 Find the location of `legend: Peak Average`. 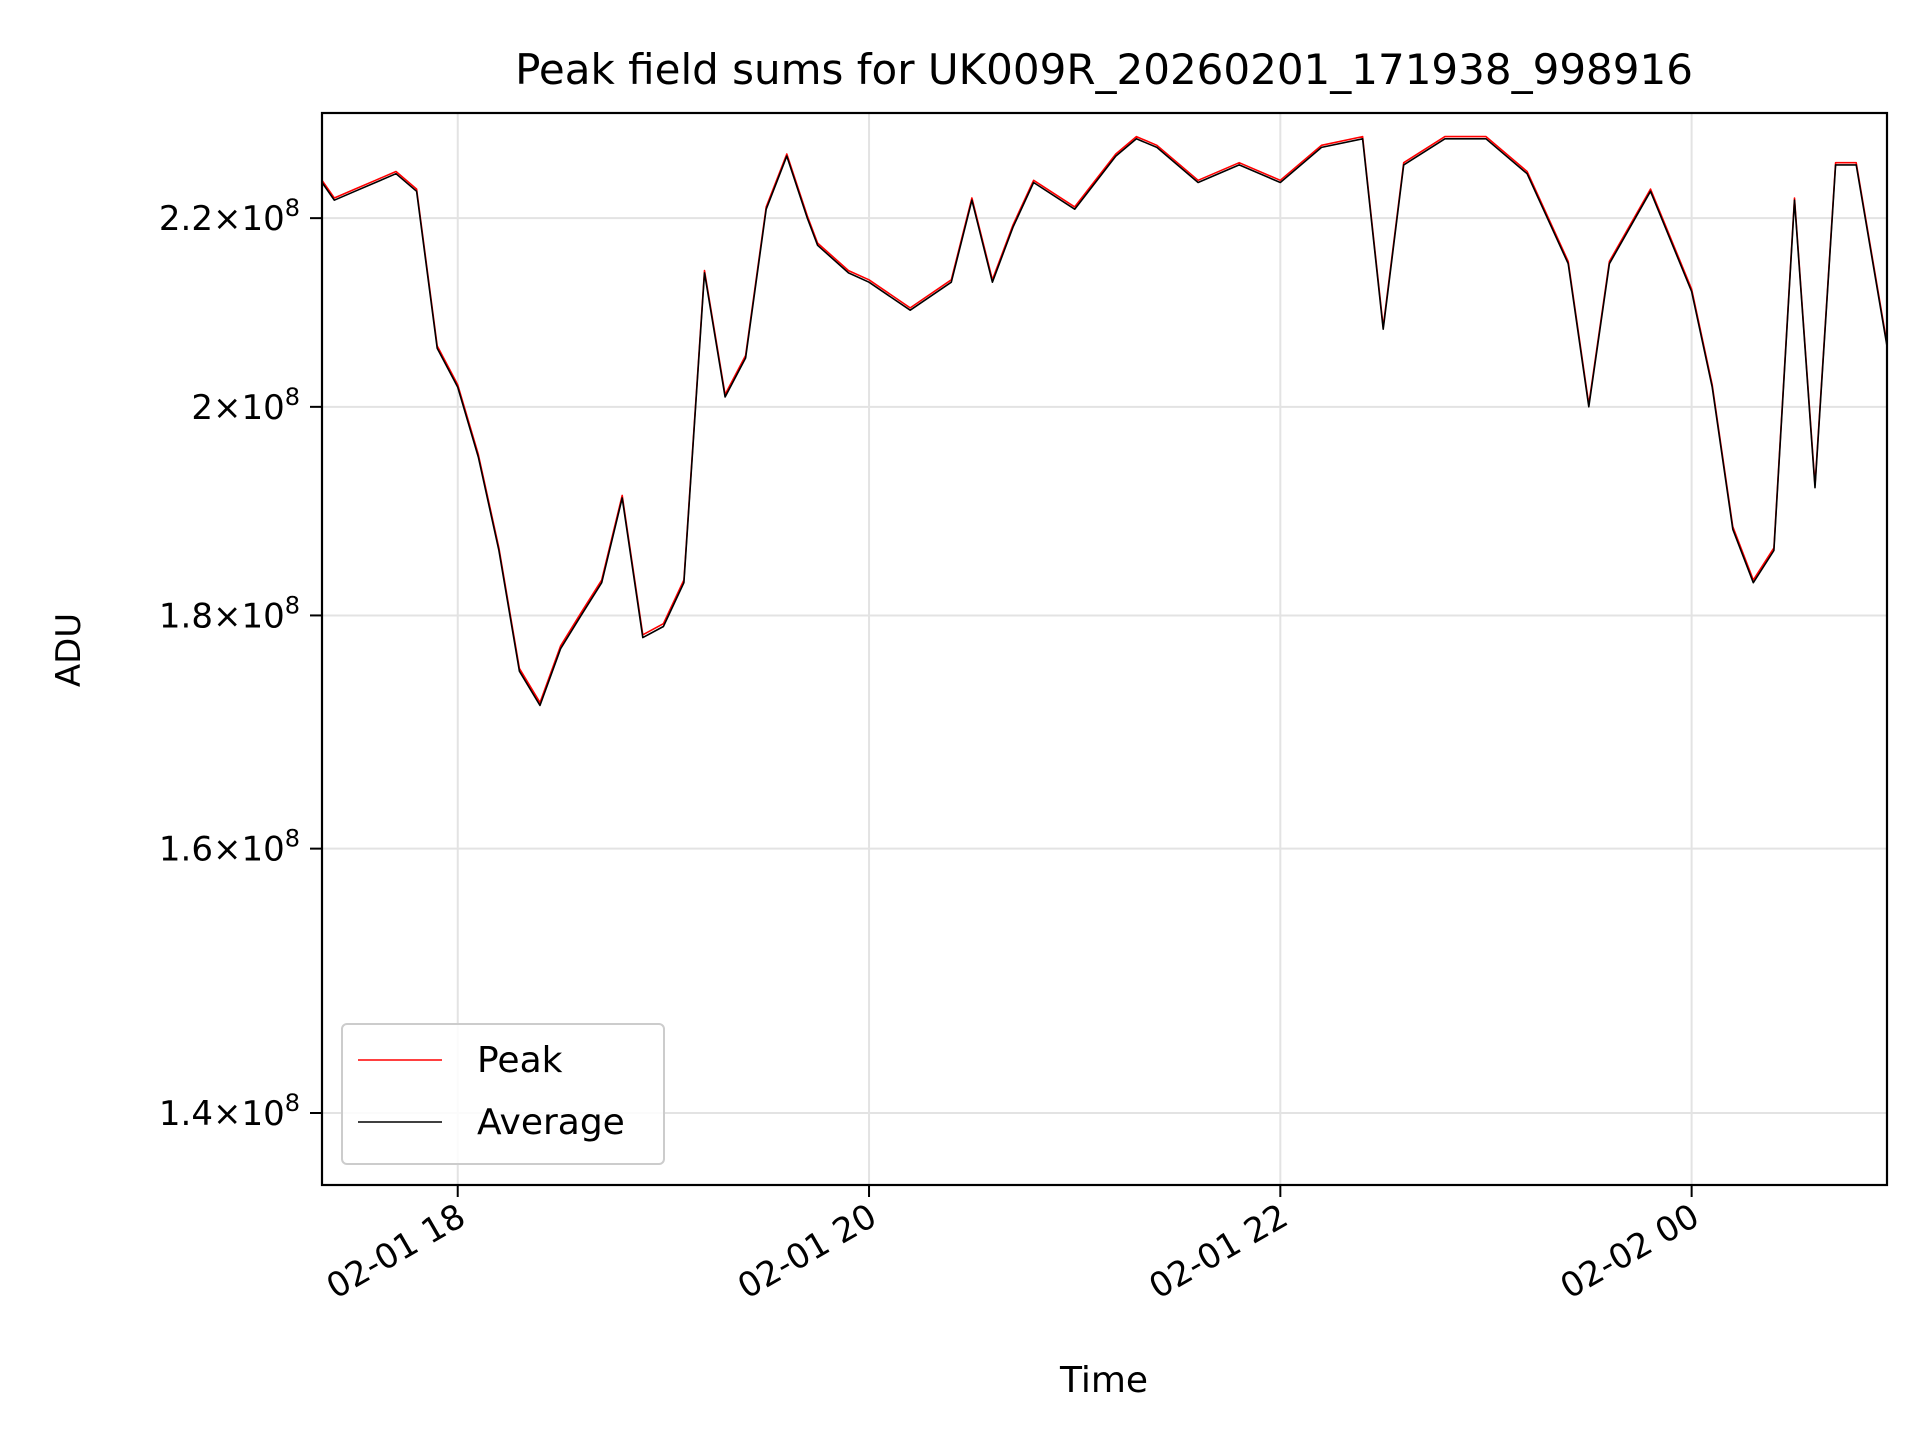

legend: Peak Average is located at coordinates (503, 1094).